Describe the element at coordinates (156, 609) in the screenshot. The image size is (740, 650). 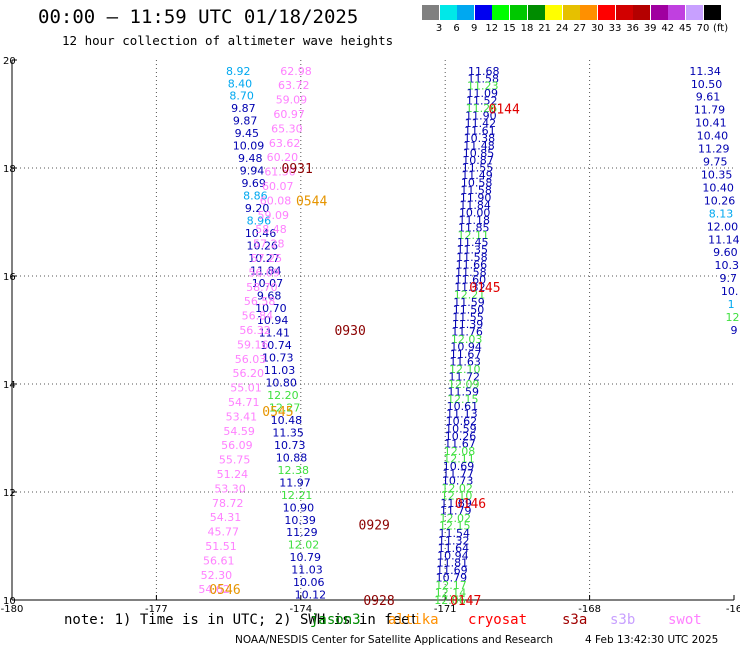
I see `x-tick-label: -177` at that location.